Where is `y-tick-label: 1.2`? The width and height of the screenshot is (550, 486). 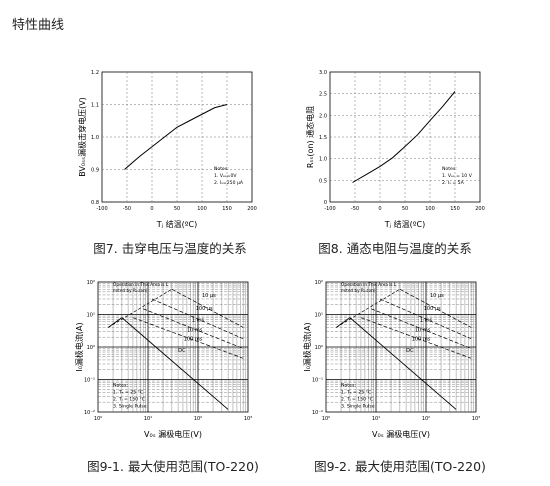
y-tick-label: 1.2 is located at coordinates (95, 73).